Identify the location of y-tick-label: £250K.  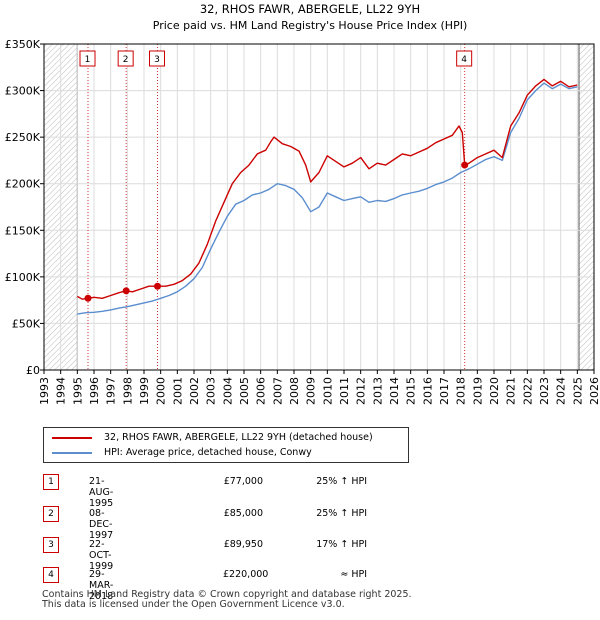
(23, 137).